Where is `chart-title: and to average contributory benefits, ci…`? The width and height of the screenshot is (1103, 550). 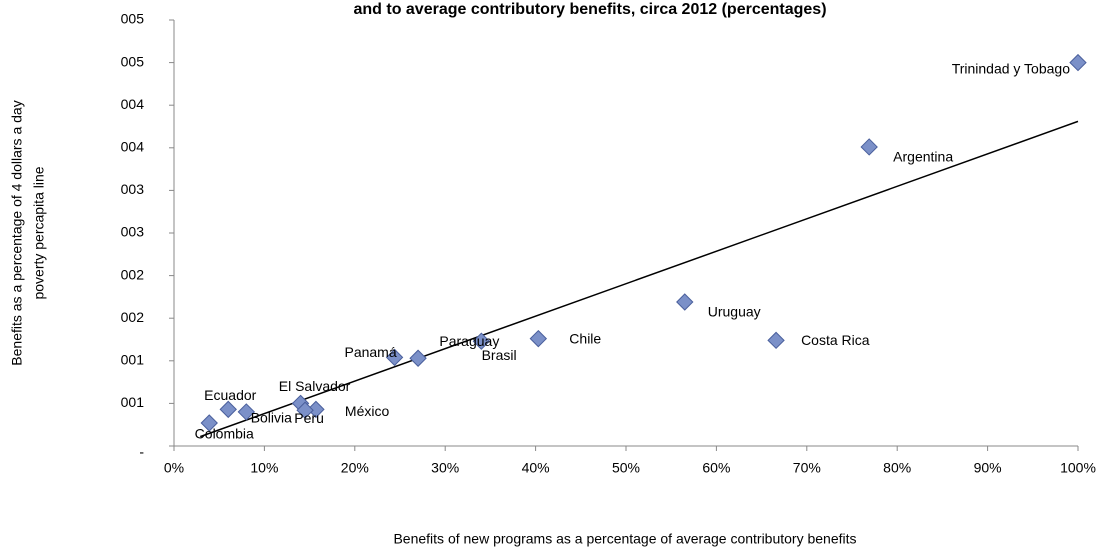 chart-title: and to average contributory benefits, ci… is located at coordinates (589, 9).